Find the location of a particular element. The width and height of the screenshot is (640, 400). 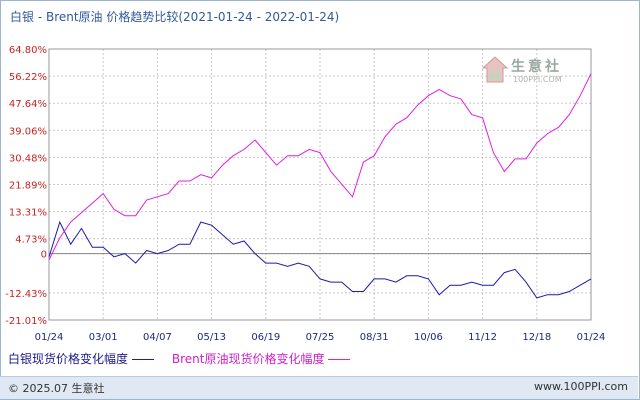

x-tick-label: 12/18 is located at coordinates (536, 337).